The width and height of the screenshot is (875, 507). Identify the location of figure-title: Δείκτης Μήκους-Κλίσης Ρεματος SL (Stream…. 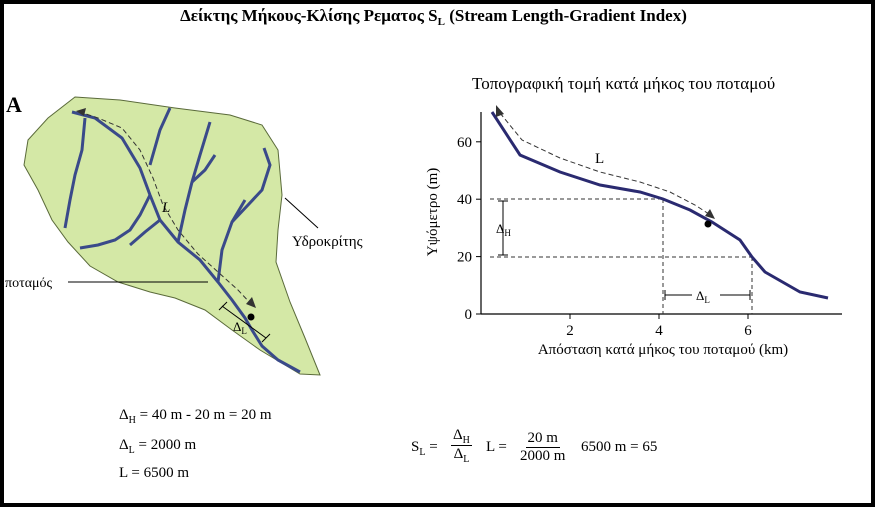
(433, 17).